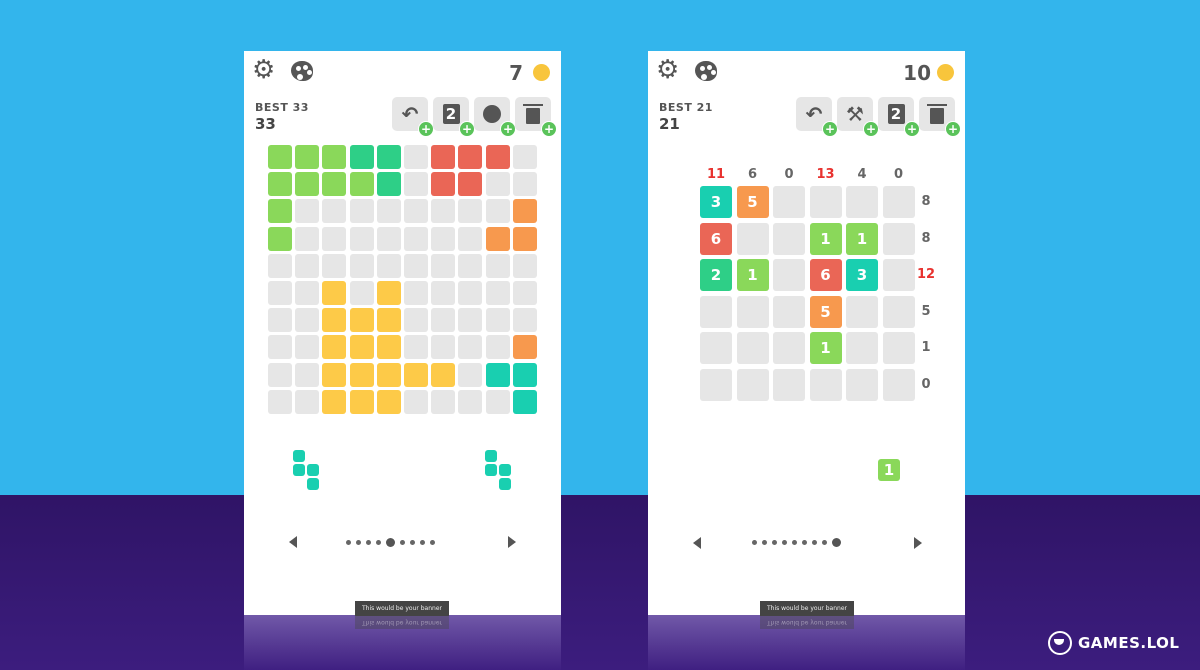 The height and width of the screenshot is (670, 1200). Describe the element at coordinates (716, 275) in the screenshot. I see `number-tile: 2` at that location.